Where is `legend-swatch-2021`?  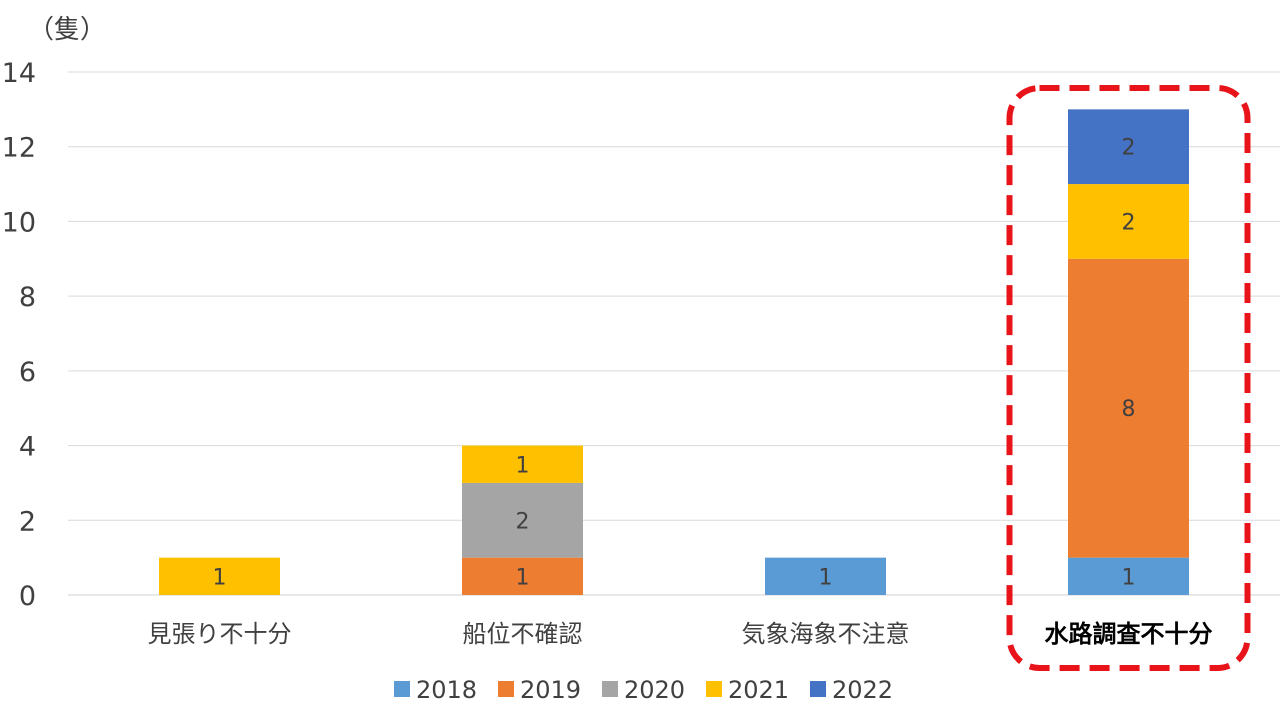
legend-swatch-2021 is located at coordinates (714, 689).